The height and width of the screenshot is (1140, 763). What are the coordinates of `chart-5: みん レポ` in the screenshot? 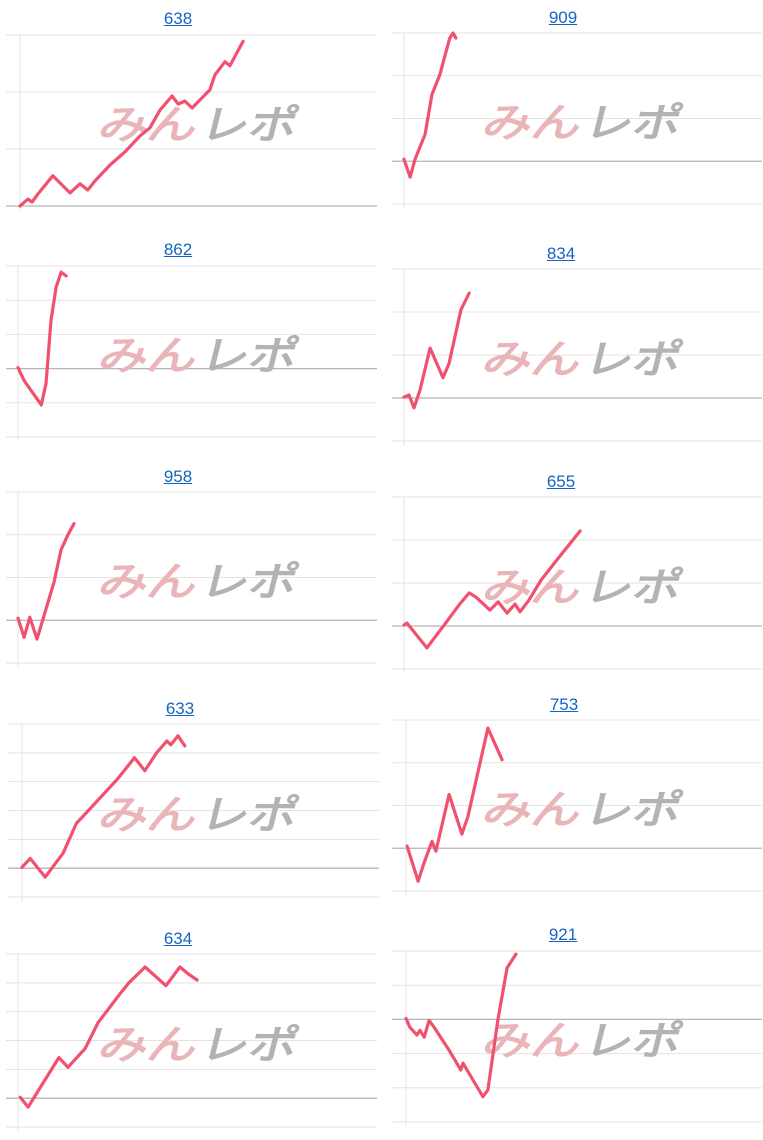 It's located at (191, 579).